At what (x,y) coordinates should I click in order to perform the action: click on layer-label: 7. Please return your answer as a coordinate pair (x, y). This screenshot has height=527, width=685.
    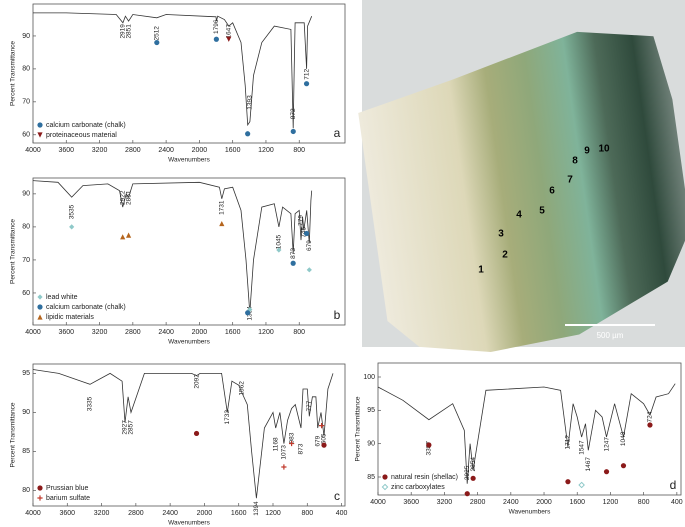
    Looking at the image, I should click on (570, 180).